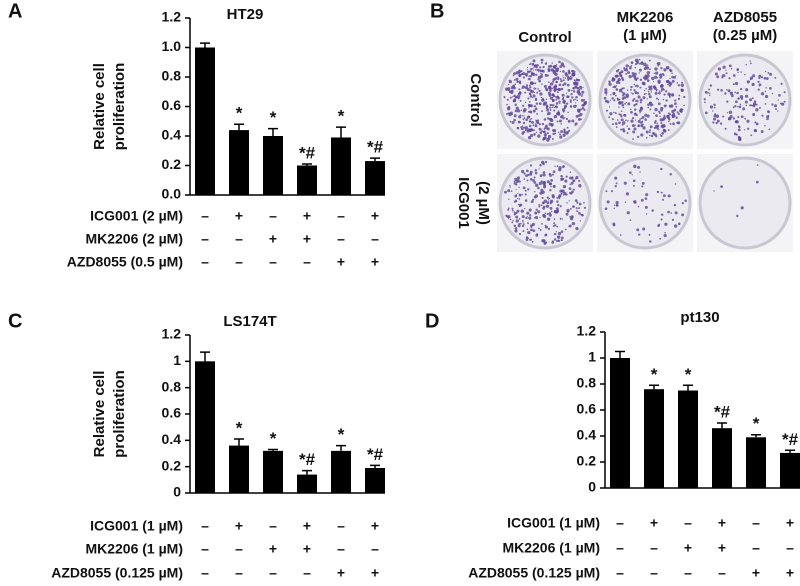 This screenshot has height=586, width=800. I want to click on row-label: ICG001, so click(463, 203).